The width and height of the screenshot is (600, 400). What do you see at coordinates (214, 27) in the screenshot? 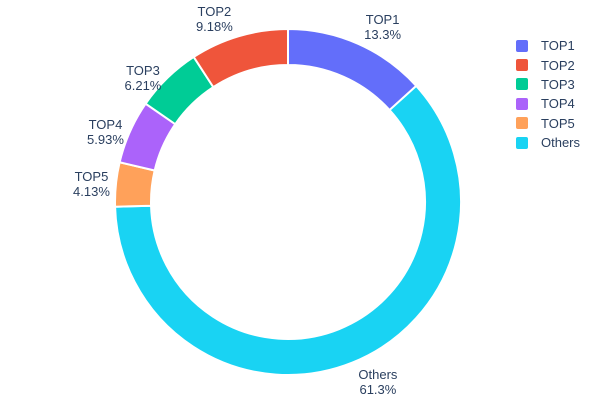
I see `slice-label-percent: 9.18%` at bounding box center [214, 27].